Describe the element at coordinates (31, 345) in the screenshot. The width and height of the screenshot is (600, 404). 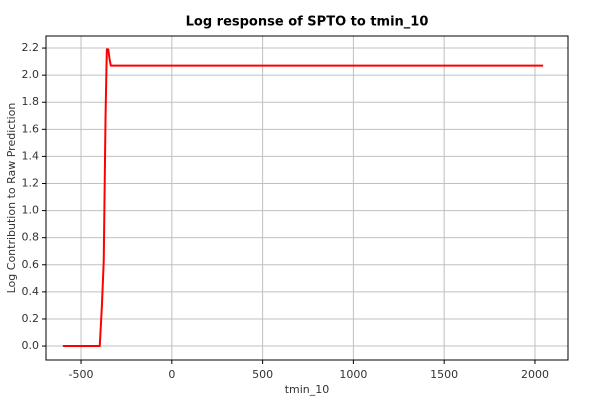
I see `y-tick-label: 0.0` at that location.